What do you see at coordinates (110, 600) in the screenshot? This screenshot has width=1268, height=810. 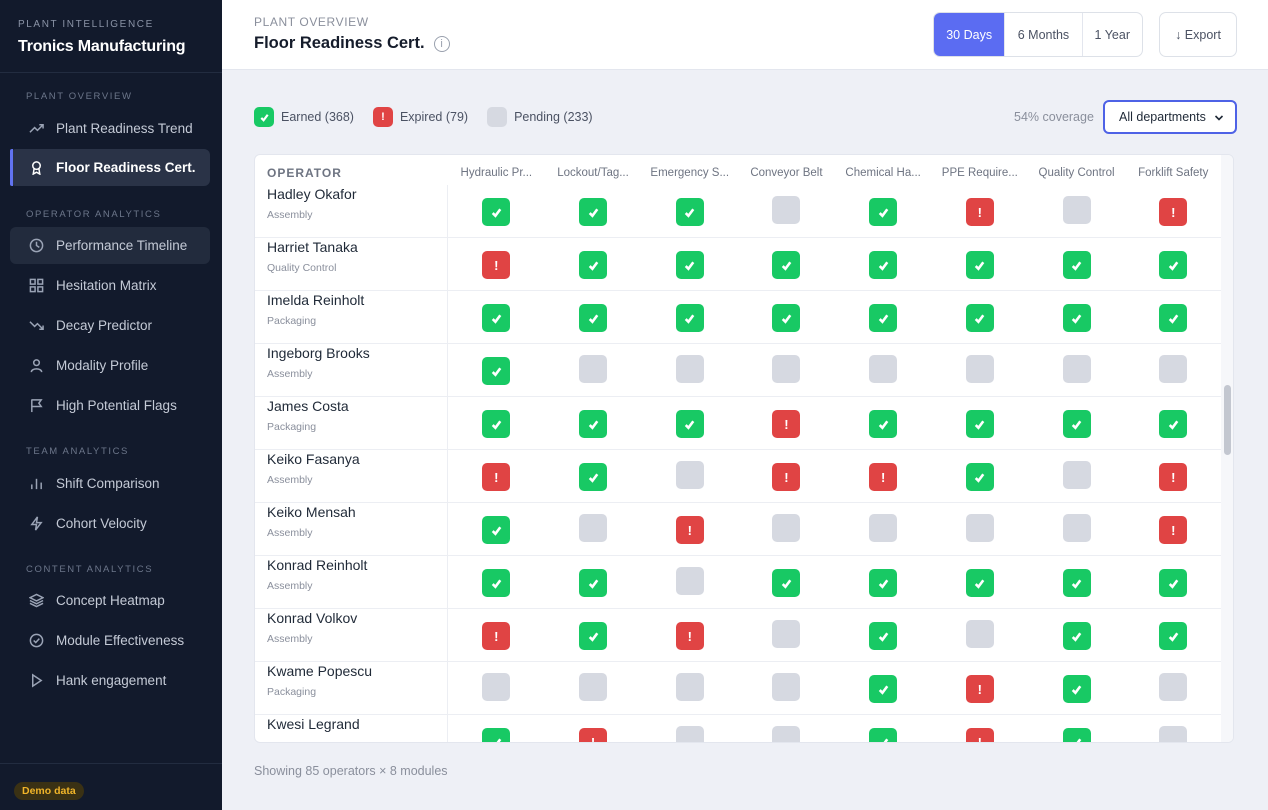 I see `sidebar-item-concept-heatmap: Concept Heatmap` at bounding box center [110, 600].